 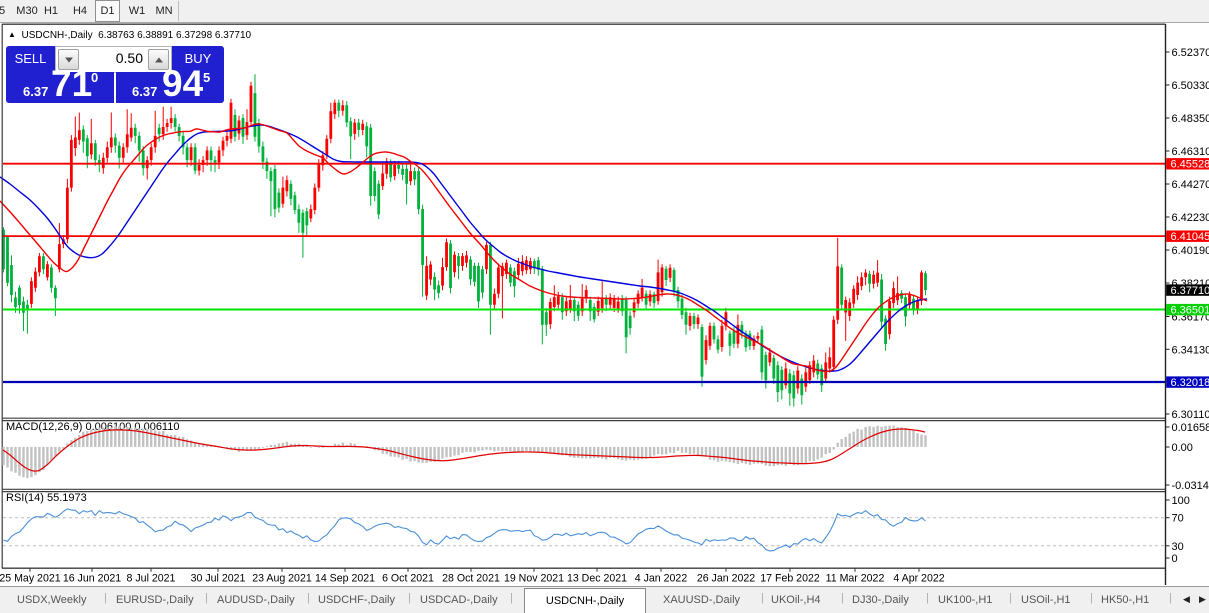 What do you see at coordinates (1190, 218) in the screenshot?
I see `svg-text: 6.42230` at bounding box center [1190, 218].